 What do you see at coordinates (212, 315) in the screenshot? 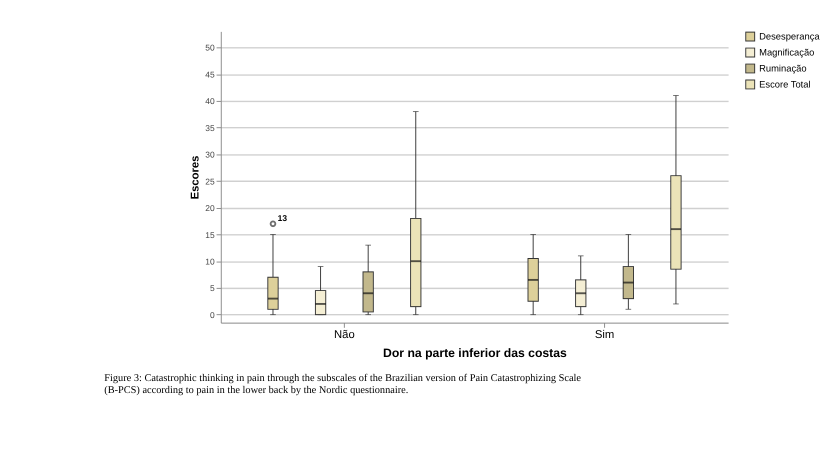
I see `y-tick-label: 0` at bounding box center [212, 315].